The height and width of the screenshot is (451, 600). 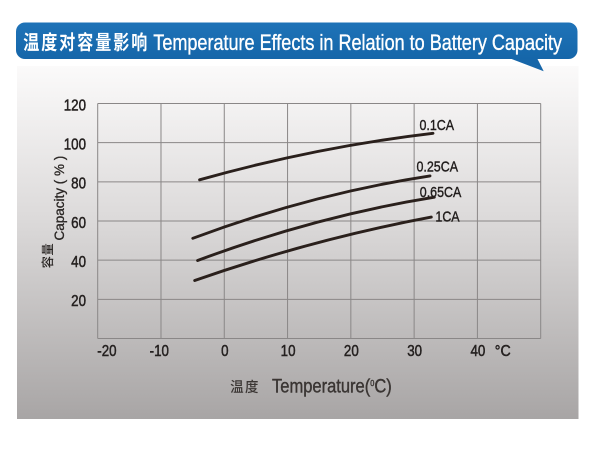 What do you see at coordinates (224, 351) in the screenshot?
I see `svg-text: 0` at bounding box center [224, 351].